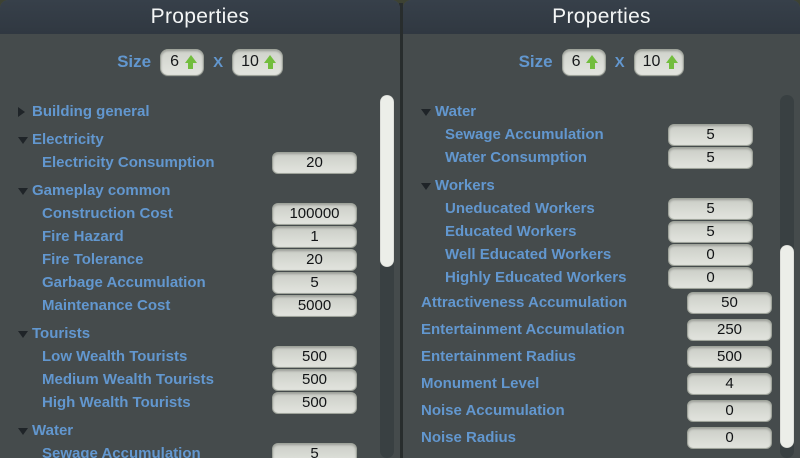  I want to click on value-input: 250, so click(729, 329).